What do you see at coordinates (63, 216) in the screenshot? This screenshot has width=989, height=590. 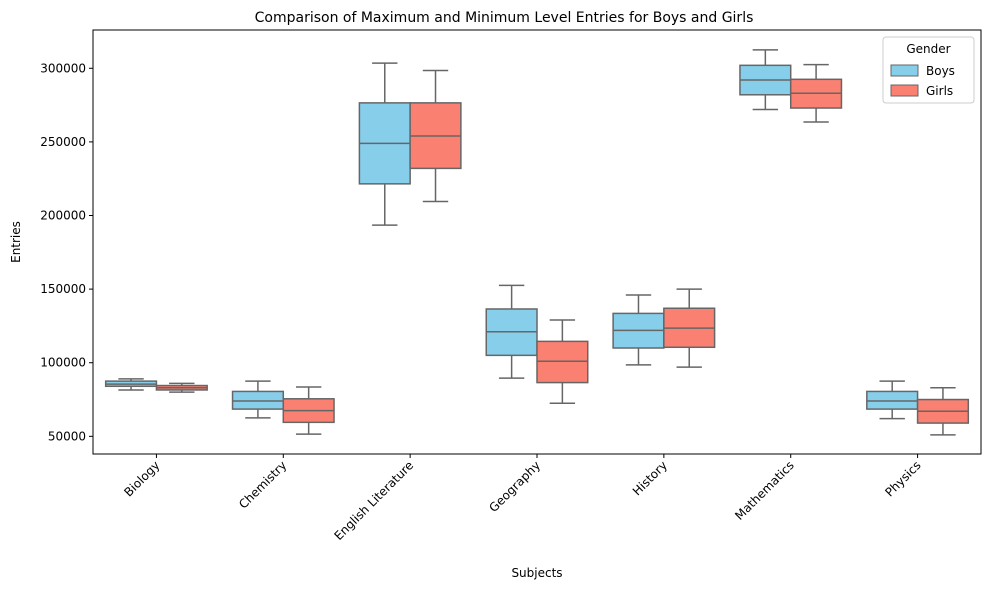 I see `y-tick-label: 200000` at bounding box center [63, 216].